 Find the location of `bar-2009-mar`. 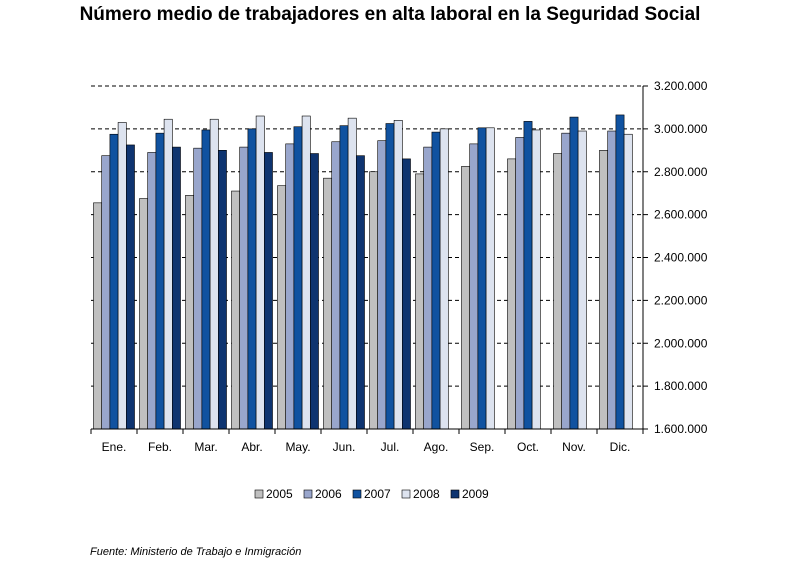

bar-2009-mar is located at coordinates (222, 290).